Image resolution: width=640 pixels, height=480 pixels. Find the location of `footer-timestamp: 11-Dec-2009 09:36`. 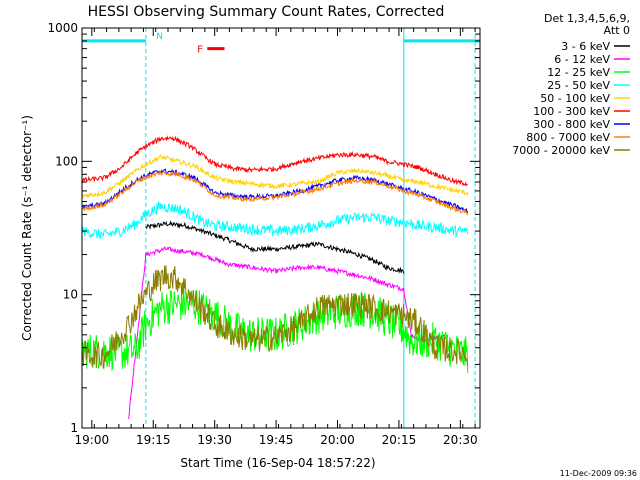

footer-timestamp: 11-Dec-2009 09:36 is located at coordinates (598, 473).